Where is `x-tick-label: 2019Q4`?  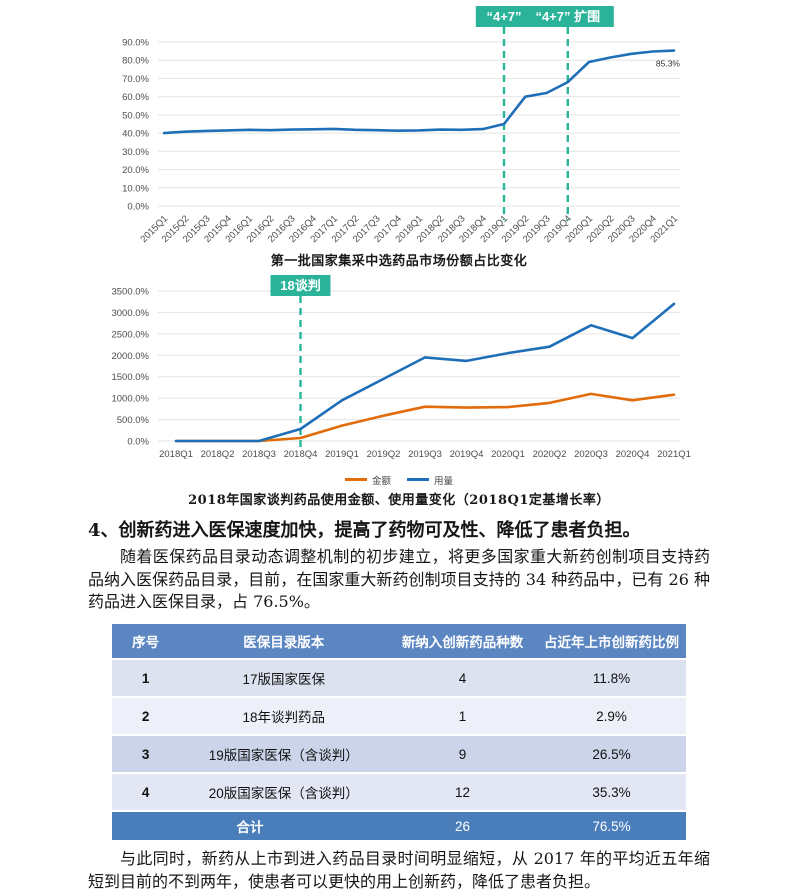 x-tick-label: 2019Q4 is located at coordinates (467, 454).